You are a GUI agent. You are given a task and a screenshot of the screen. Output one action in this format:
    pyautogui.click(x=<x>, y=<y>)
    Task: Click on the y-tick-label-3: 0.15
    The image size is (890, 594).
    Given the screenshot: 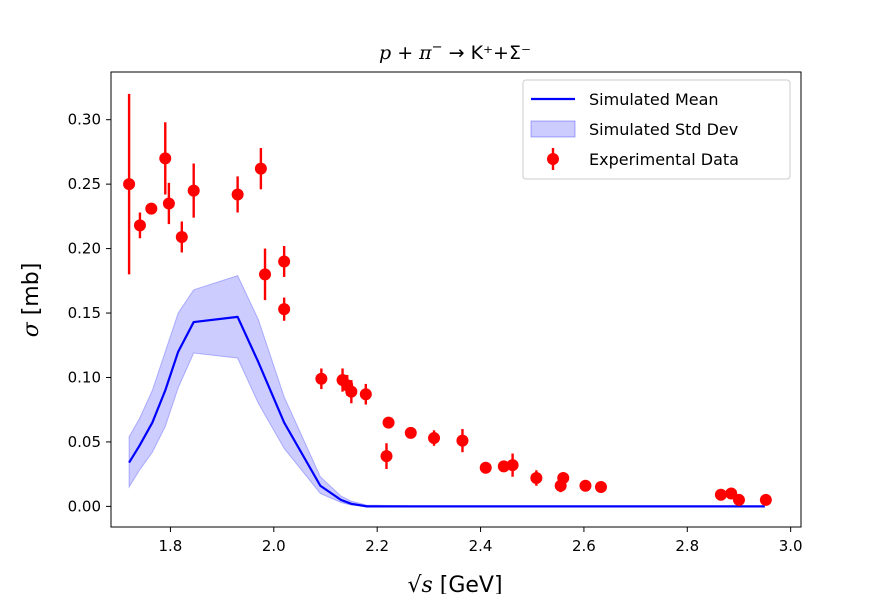 What is the action you would take?
    pyautogui.click(x=84, y=313)
    